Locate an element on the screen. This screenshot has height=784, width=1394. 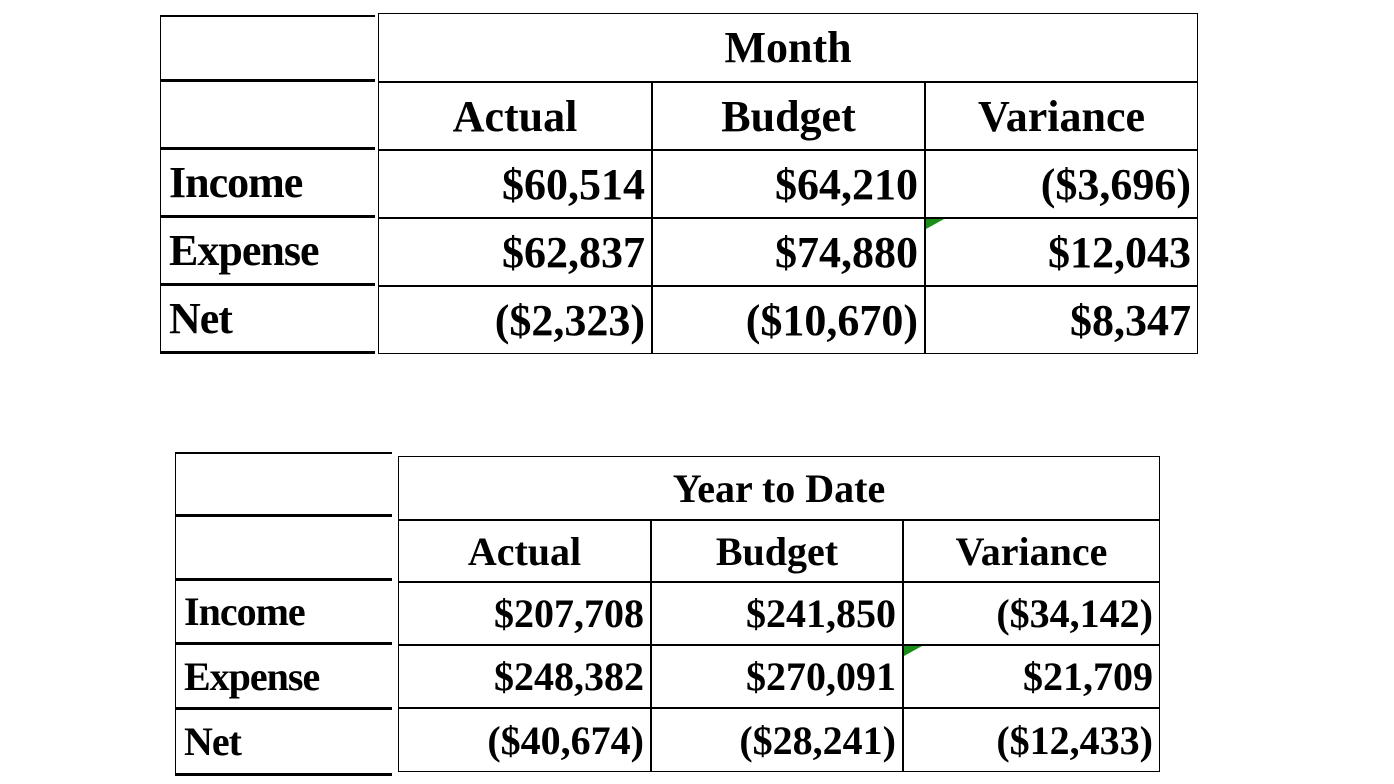
value-cell: ($28,241) is located at coordinates (777, 740).